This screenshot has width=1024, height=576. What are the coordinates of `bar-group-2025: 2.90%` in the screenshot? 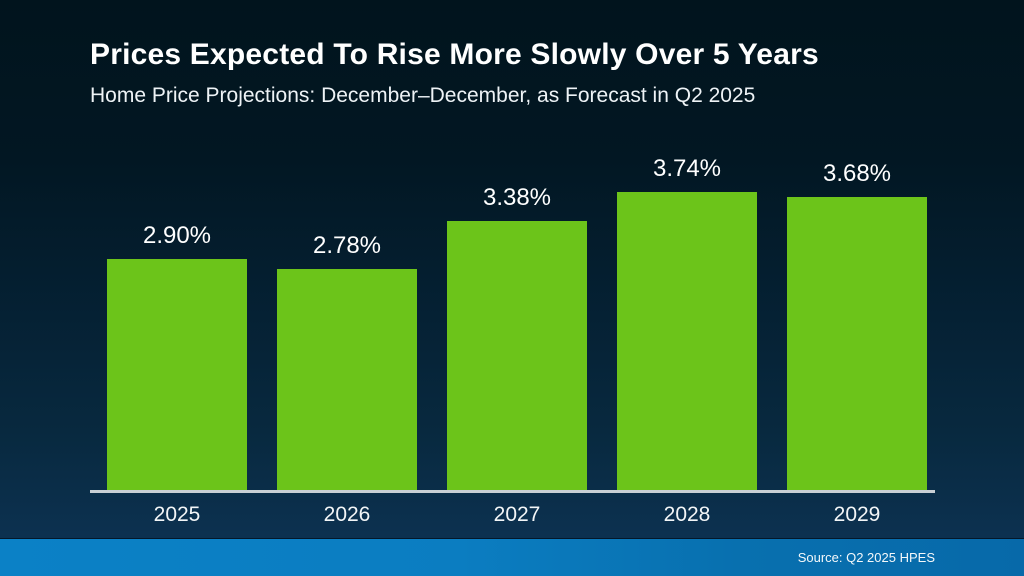 It's located at (177, 356).